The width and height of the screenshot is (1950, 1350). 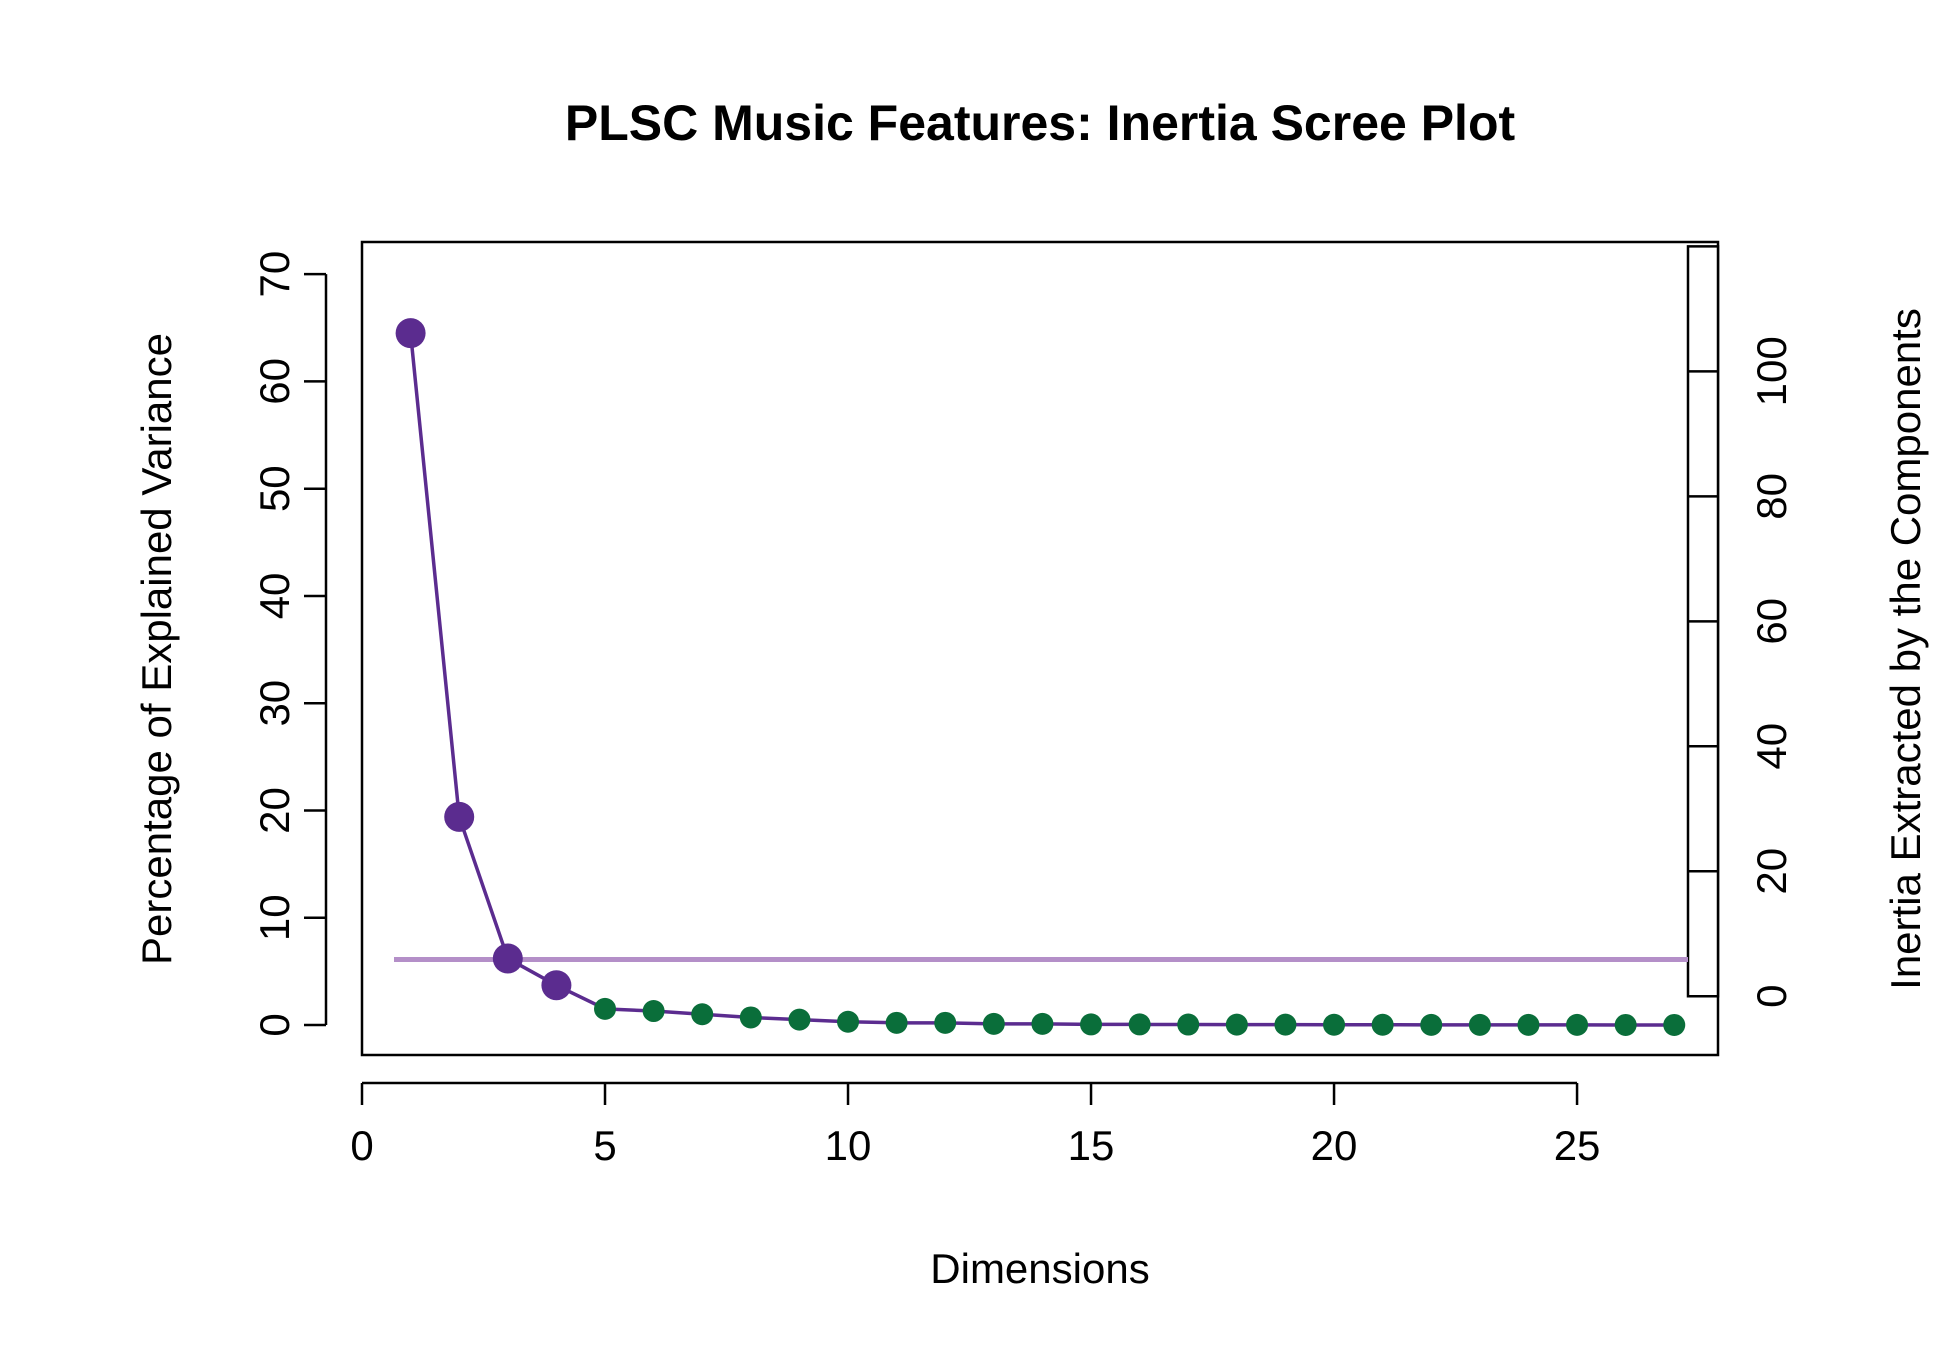 I want to click on y-axis-left: 0 10 20 30 40 50 60 70, so click(x=289, y=644).